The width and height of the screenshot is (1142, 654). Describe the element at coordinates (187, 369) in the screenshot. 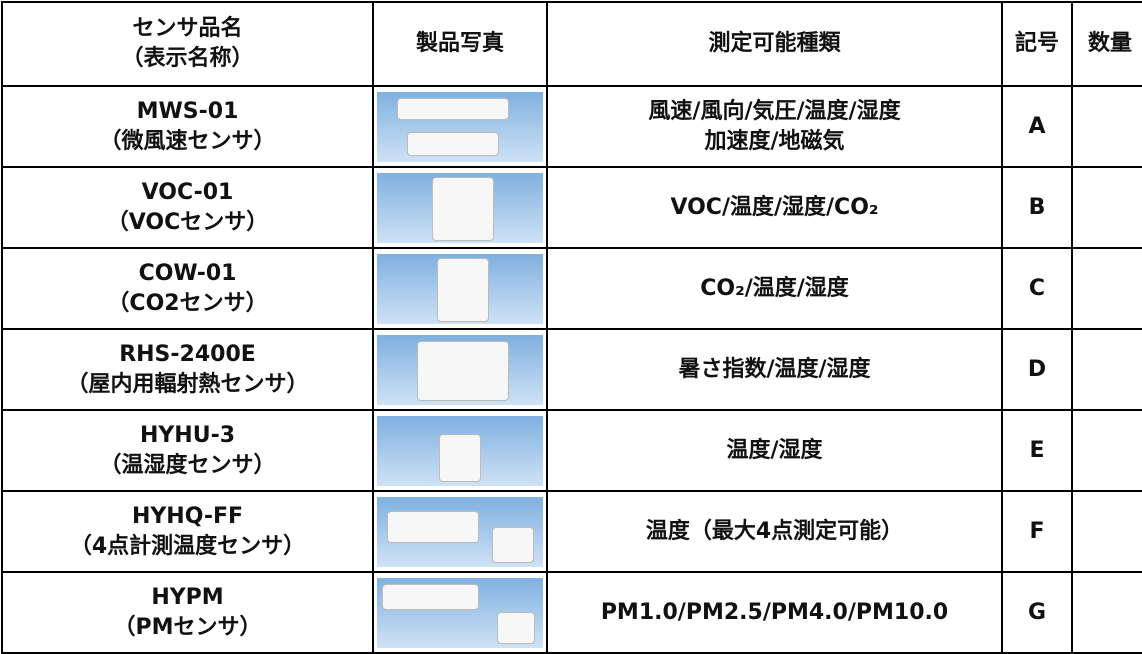

I see `name-cell: RHS-2400E （屋内用輻射熱センサ）` at that location.